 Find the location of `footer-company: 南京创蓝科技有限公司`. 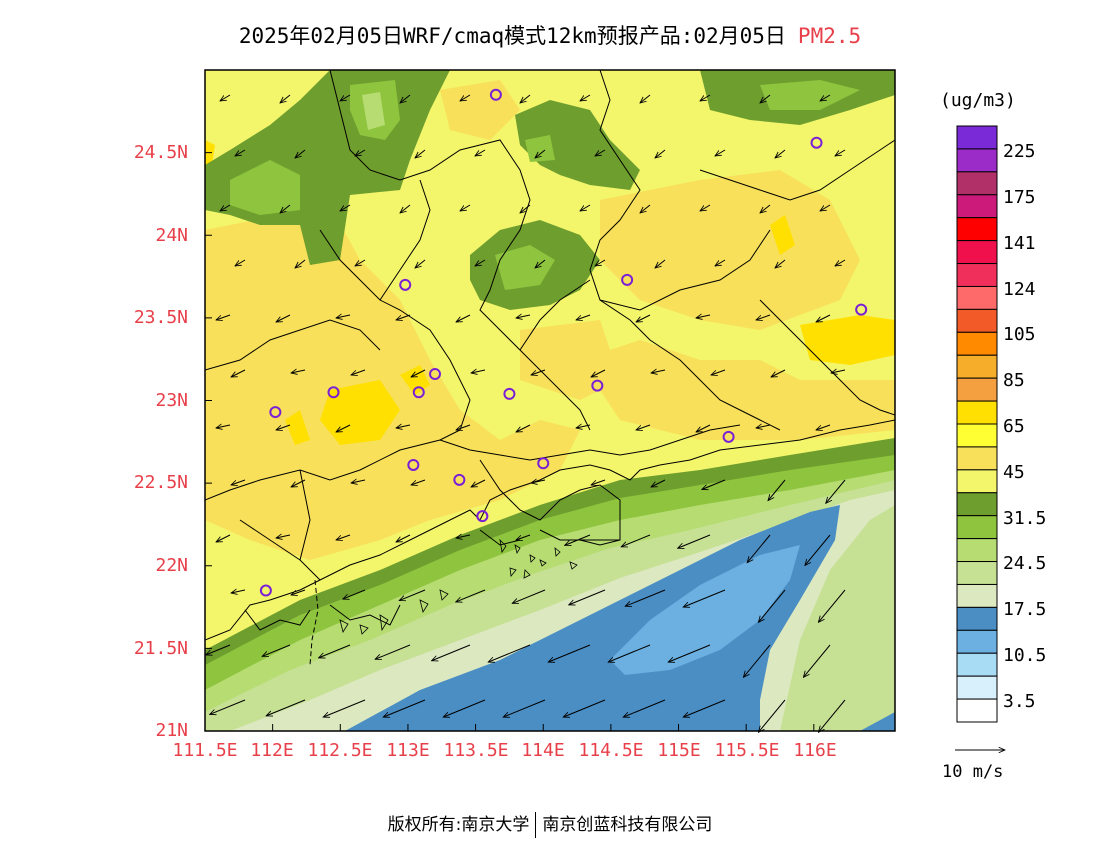

footer-company: 南京创蓝科技有限公司 is located at coordinates (627, 825).